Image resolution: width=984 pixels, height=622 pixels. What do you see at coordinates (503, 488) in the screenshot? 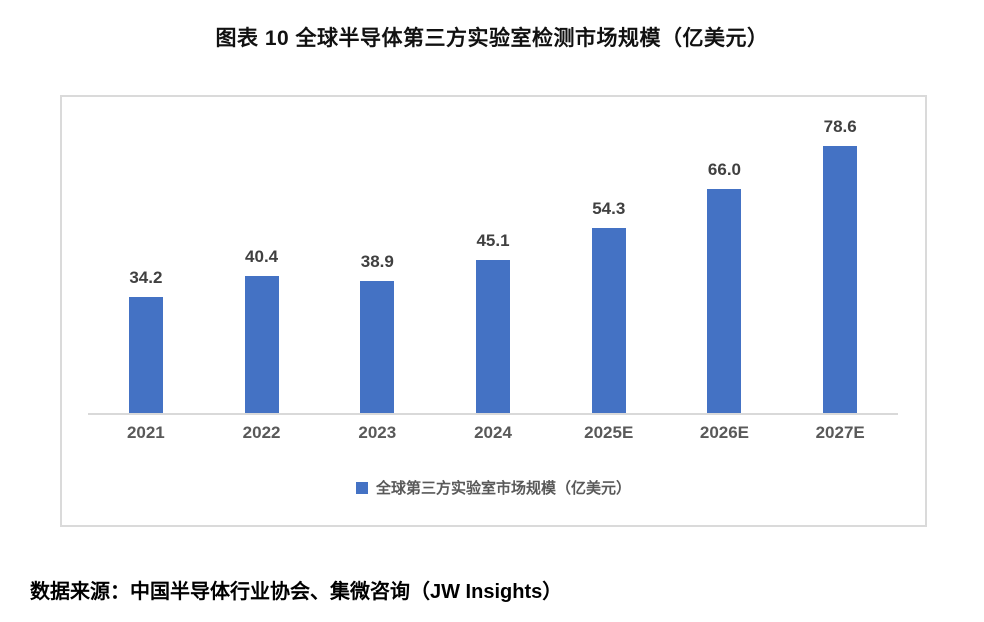
I see `legend-label: 全球第三方实验室市场规模（亿美元）` at bounding box center [503, 488].